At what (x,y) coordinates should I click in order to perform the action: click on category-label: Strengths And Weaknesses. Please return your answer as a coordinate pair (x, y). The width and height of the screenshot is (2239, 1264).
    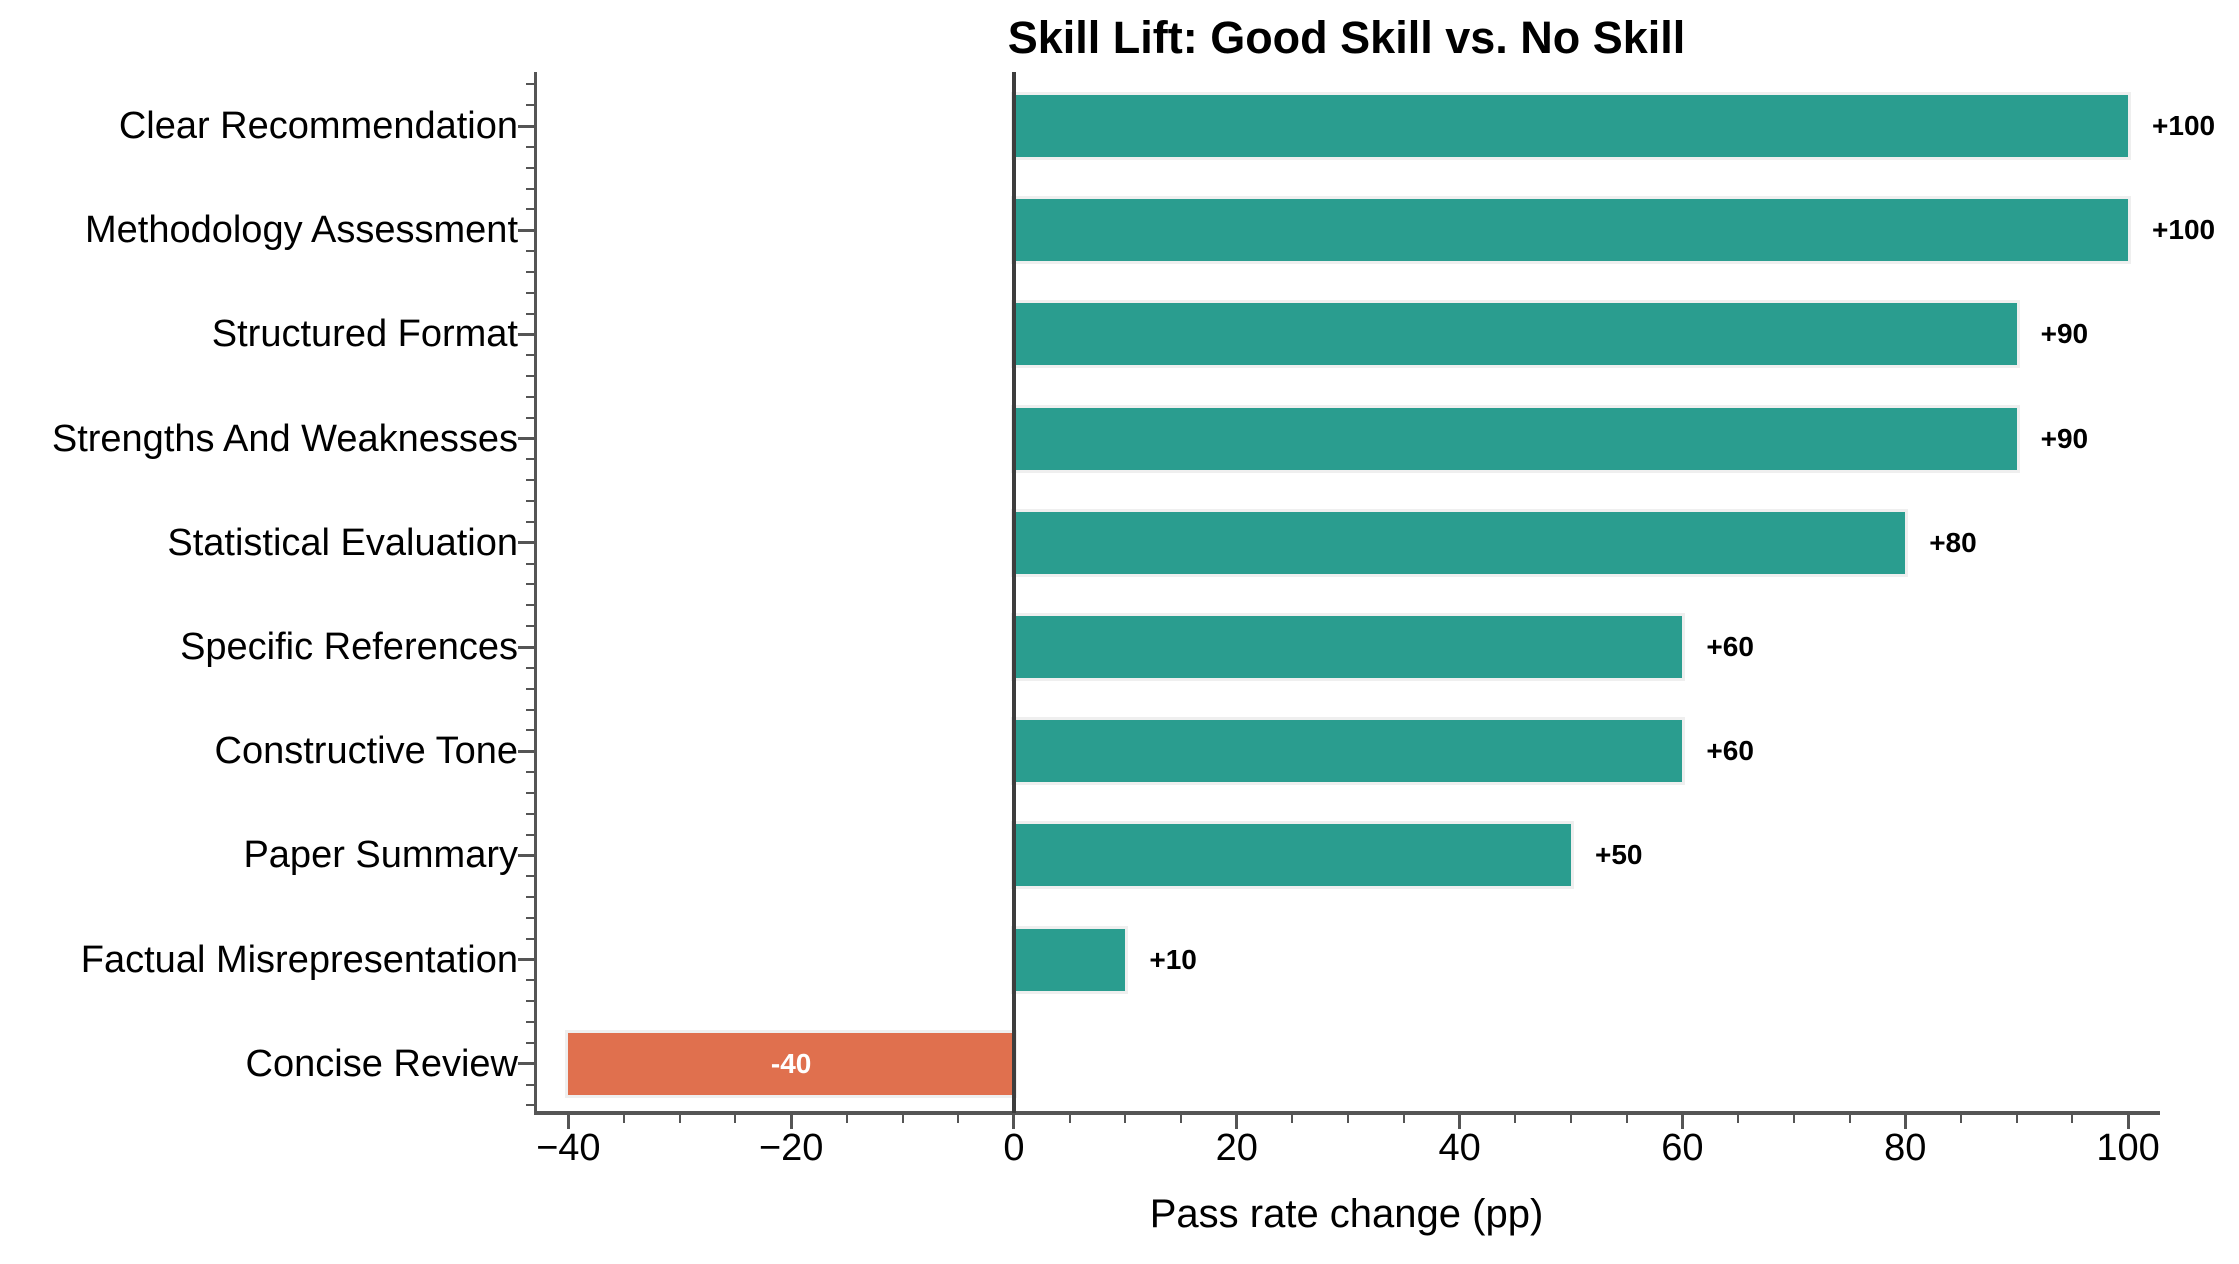
    Looking at the image, I should click on (284, 438).